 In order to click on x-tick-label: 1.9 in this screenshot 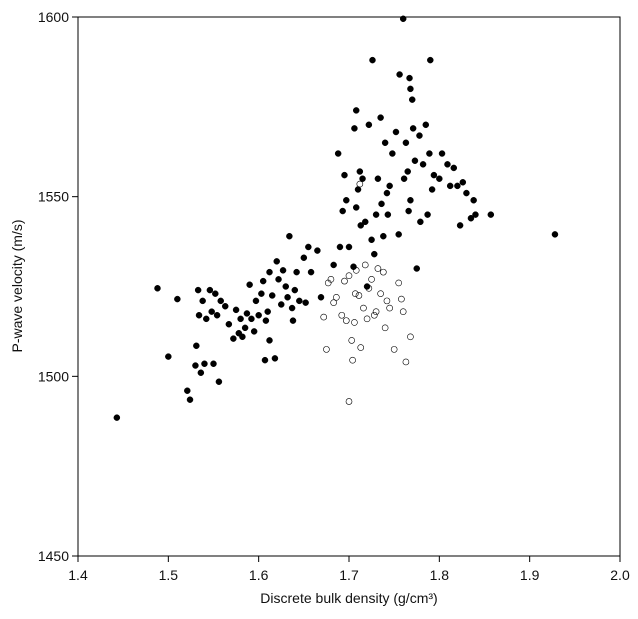, I will do `click(530, 575)`.